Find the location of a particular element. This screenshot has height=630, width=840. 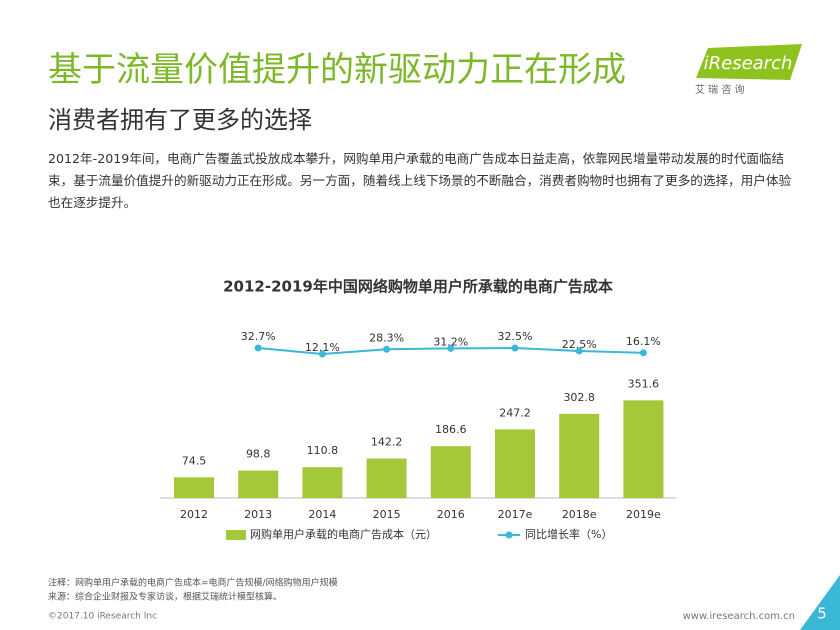

data-label: 22.5% is located at coordinates (579, 344).